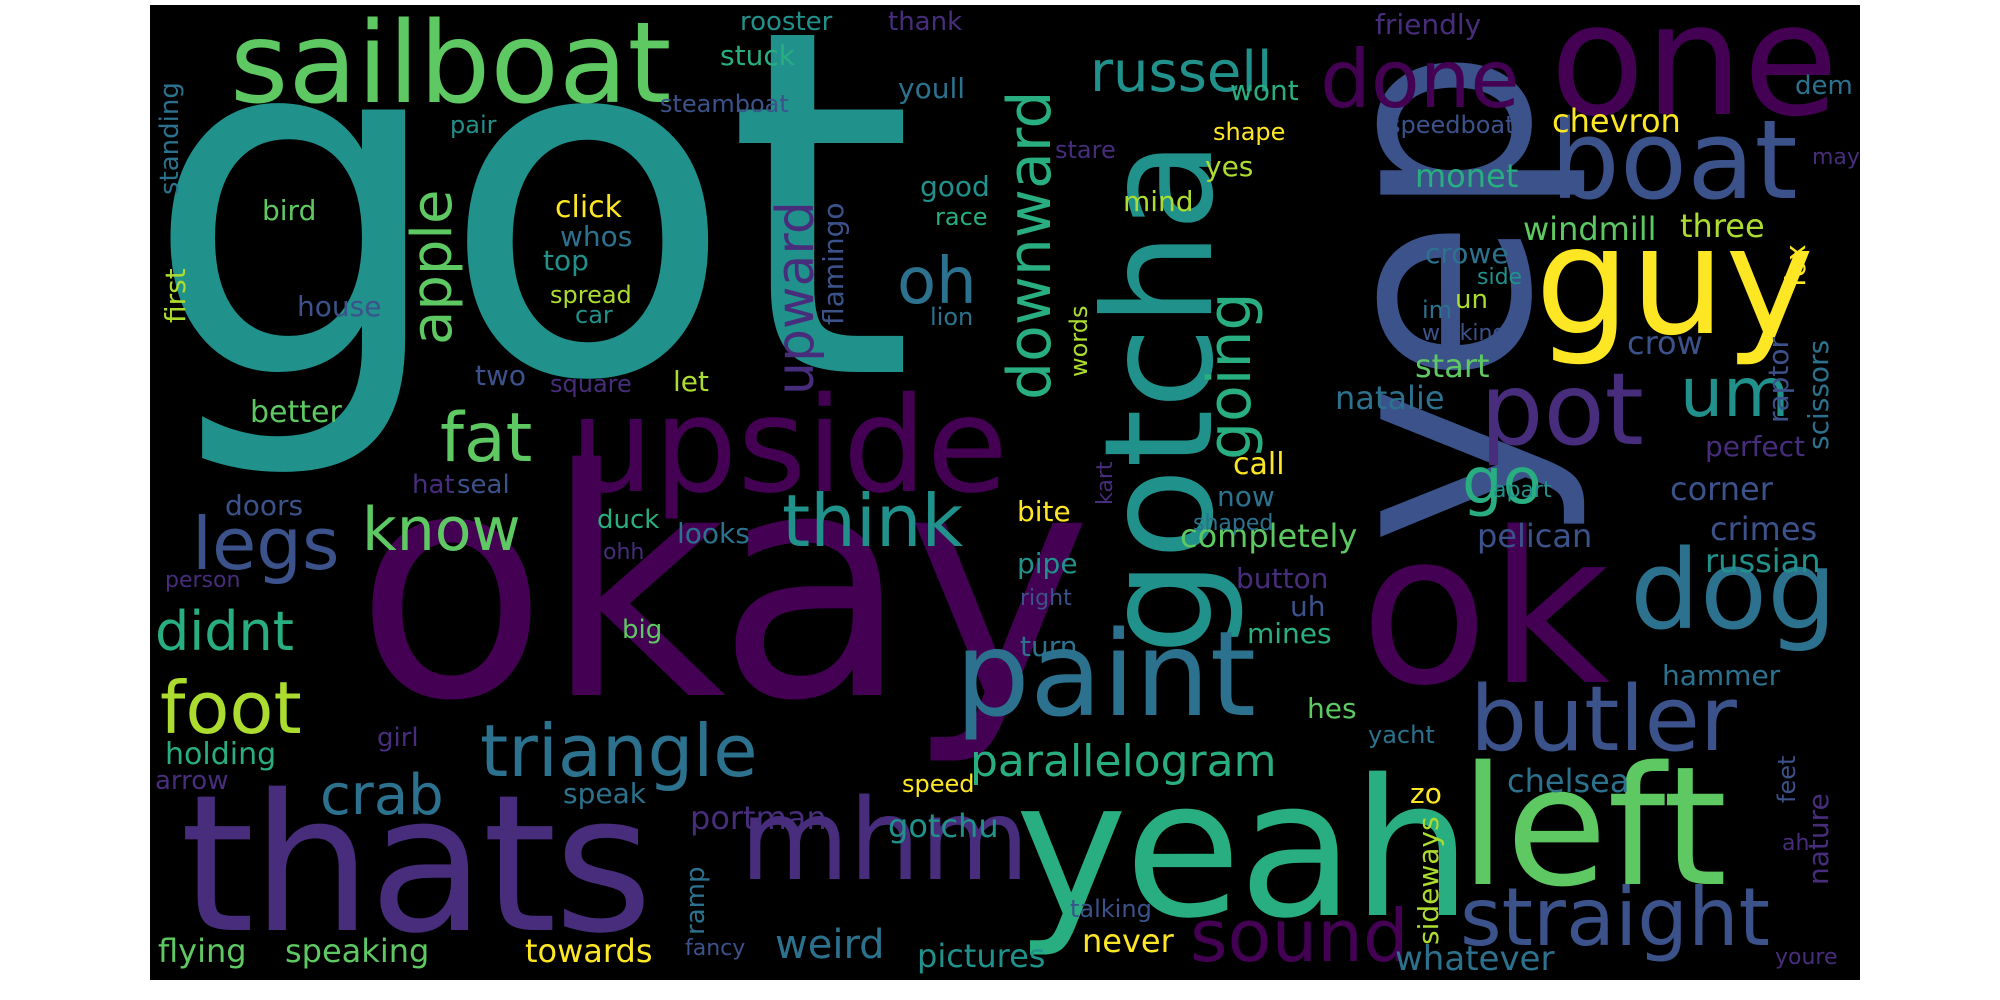  What do you see at coordinates (289, 210) in the screenshot?
I see `word-bird: bird` at bounding box center [289, 210].